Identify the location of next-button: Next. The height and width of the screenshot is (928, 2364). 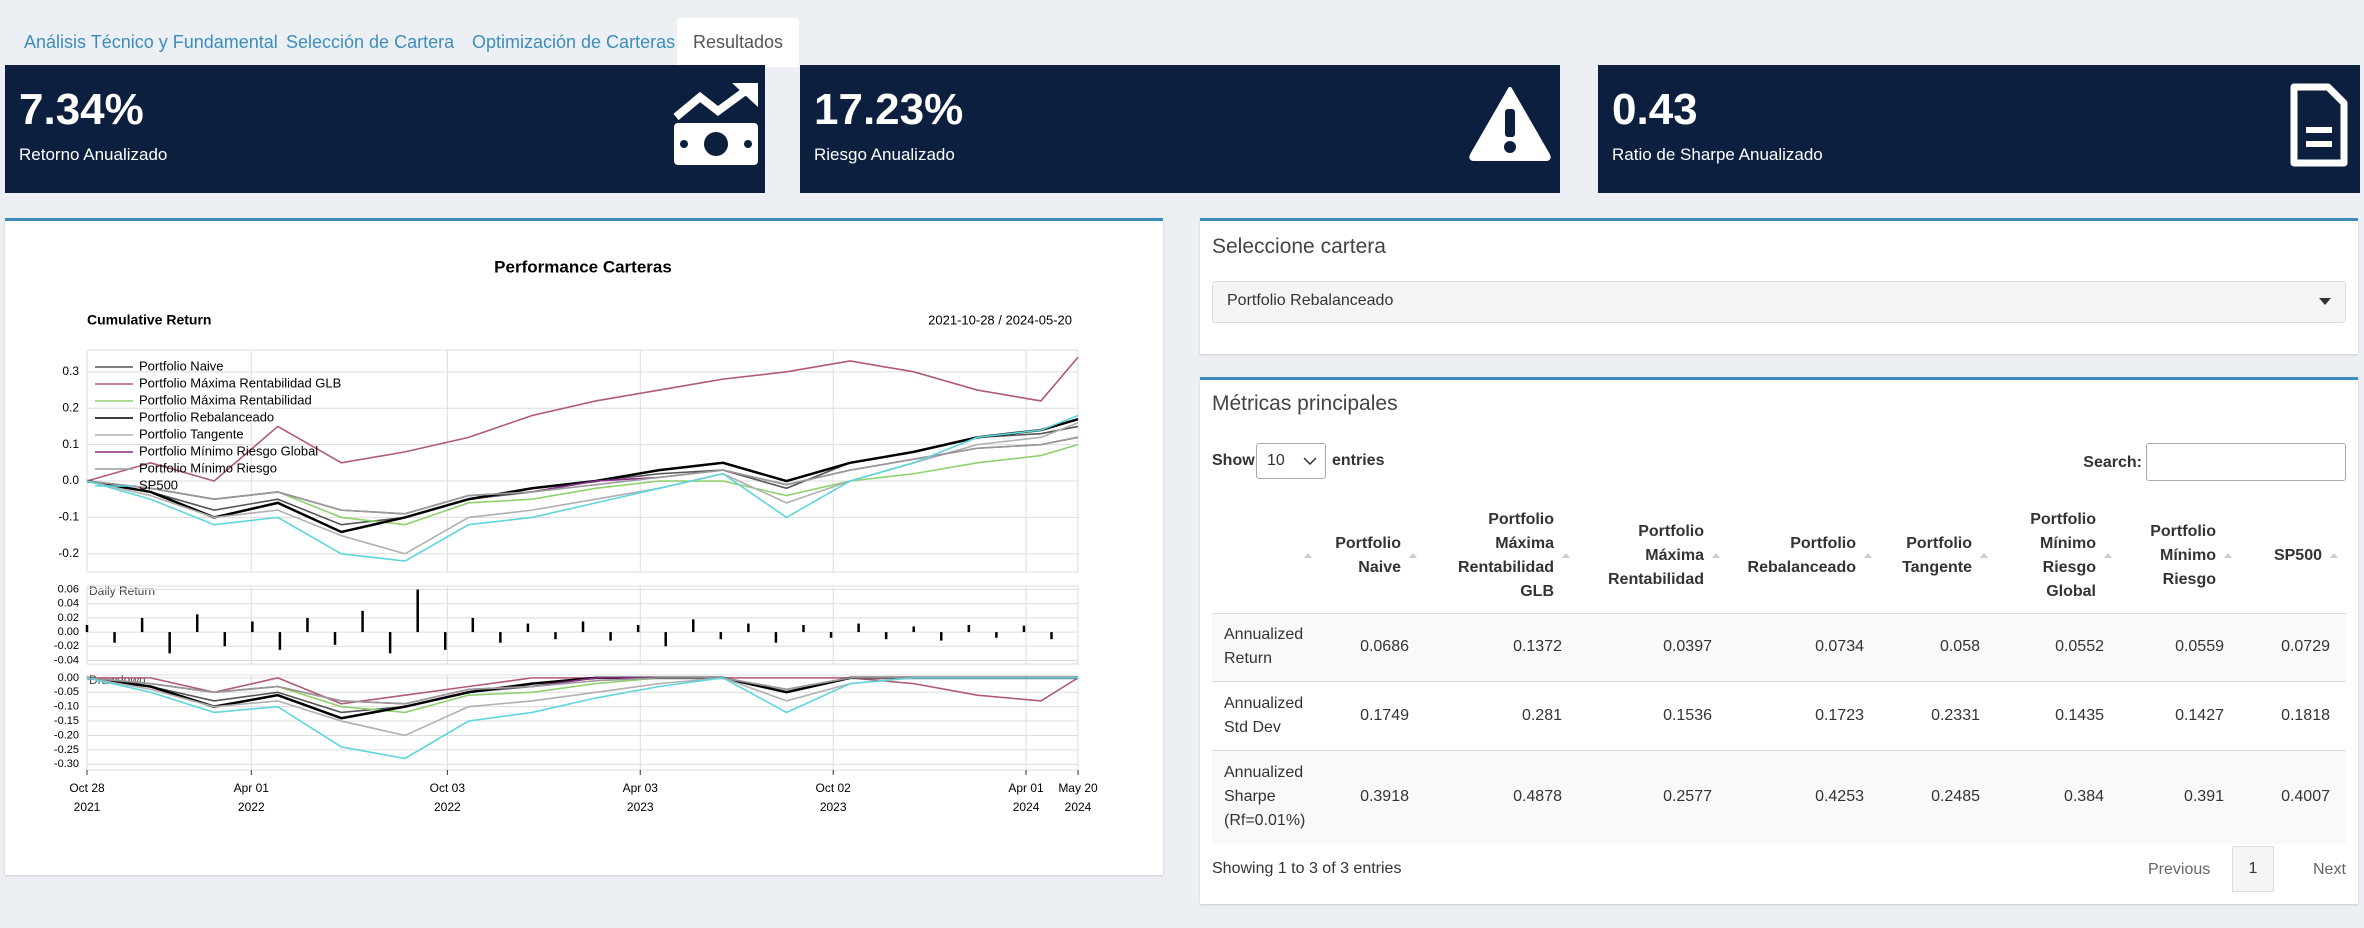
(2329, 869).